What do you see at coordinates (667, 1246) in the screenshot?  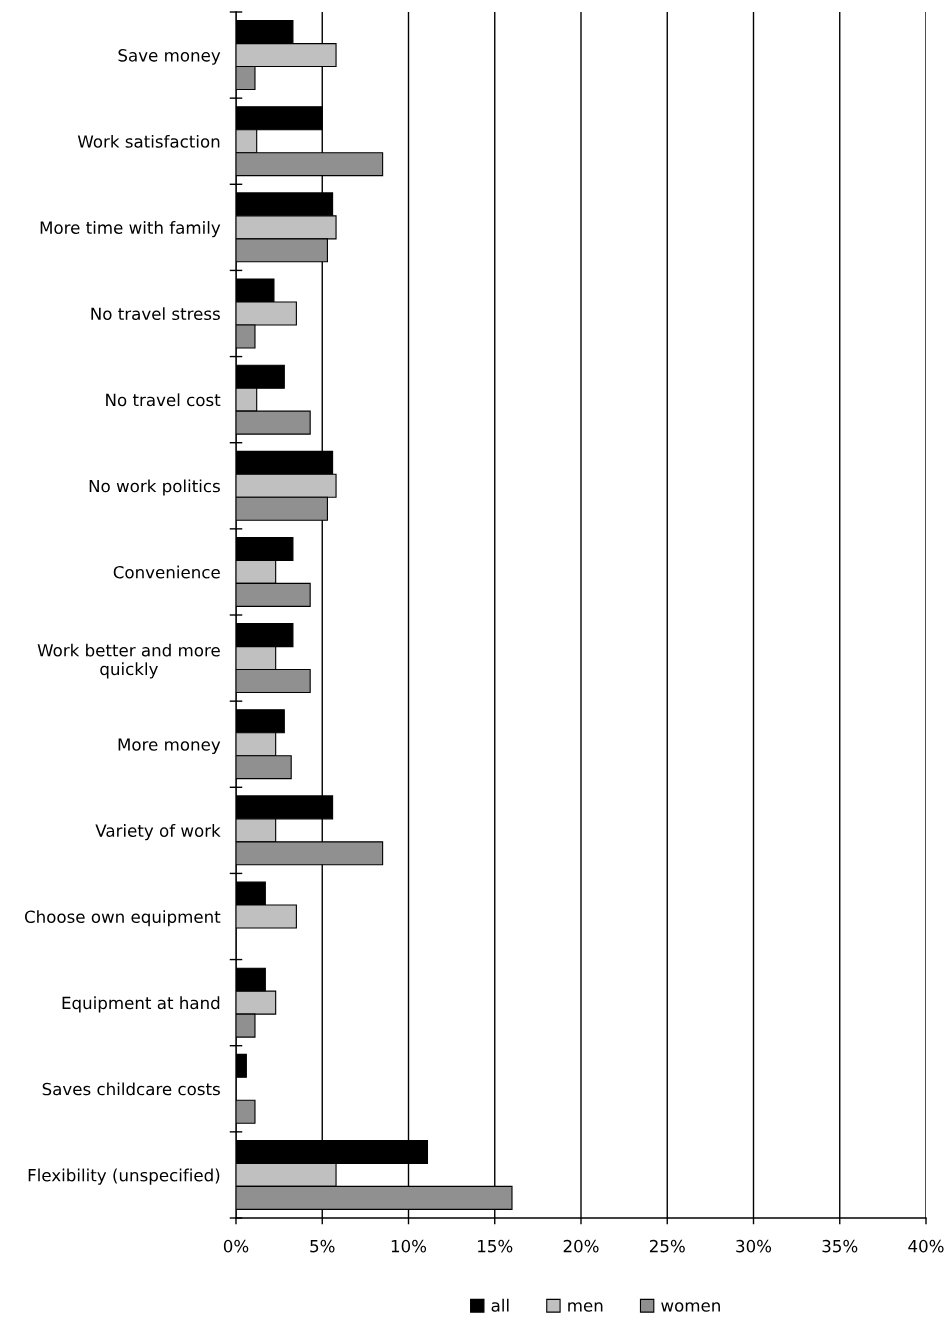 I see `x-tick-label: 25%` at bounding box center [667, 1246].